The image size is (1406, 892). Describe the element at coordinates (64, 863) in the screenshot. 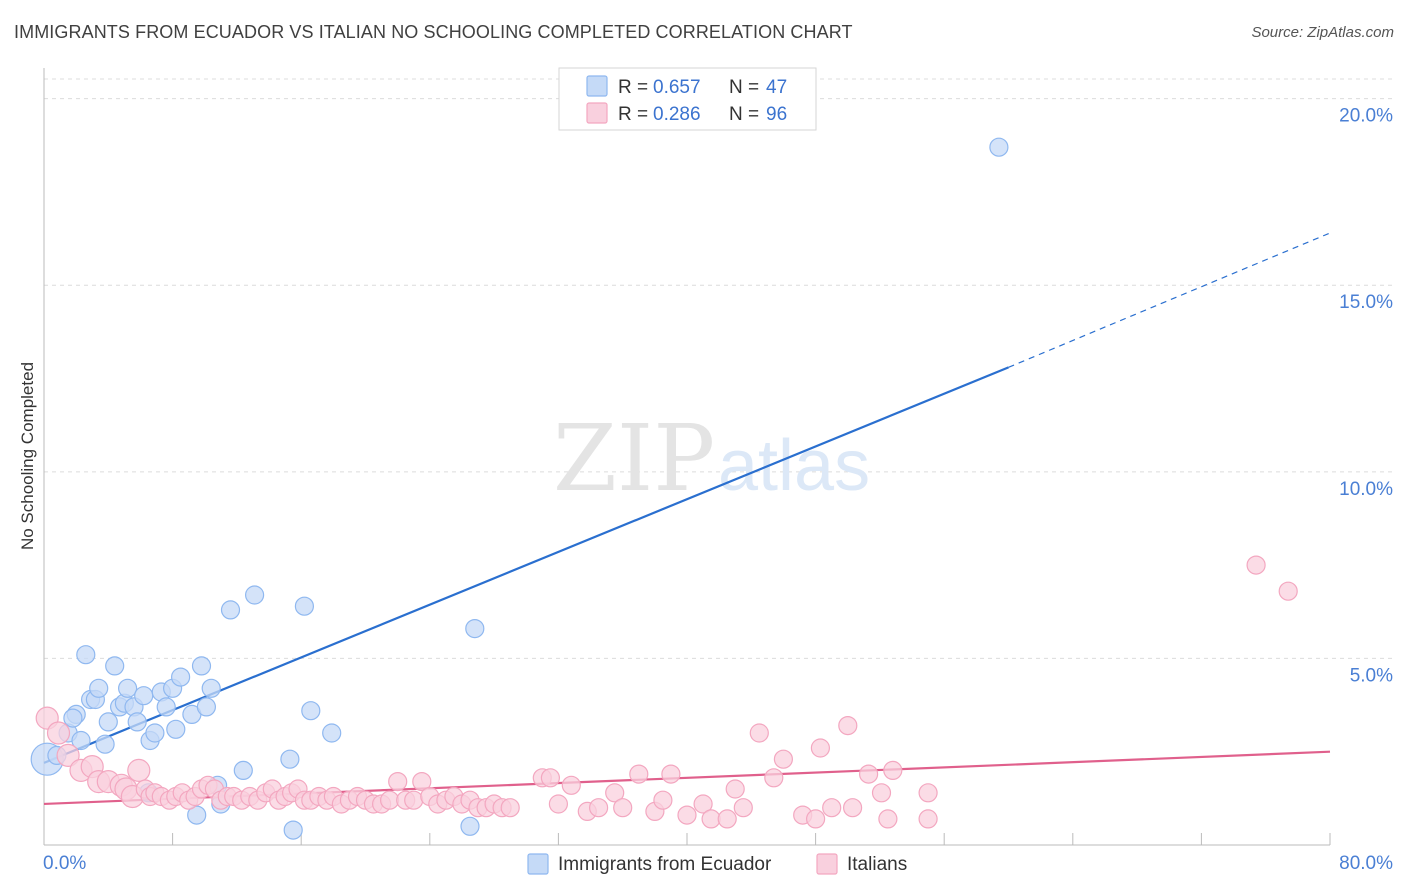

I see `x-tick-label-min: 0.0%` at that location.